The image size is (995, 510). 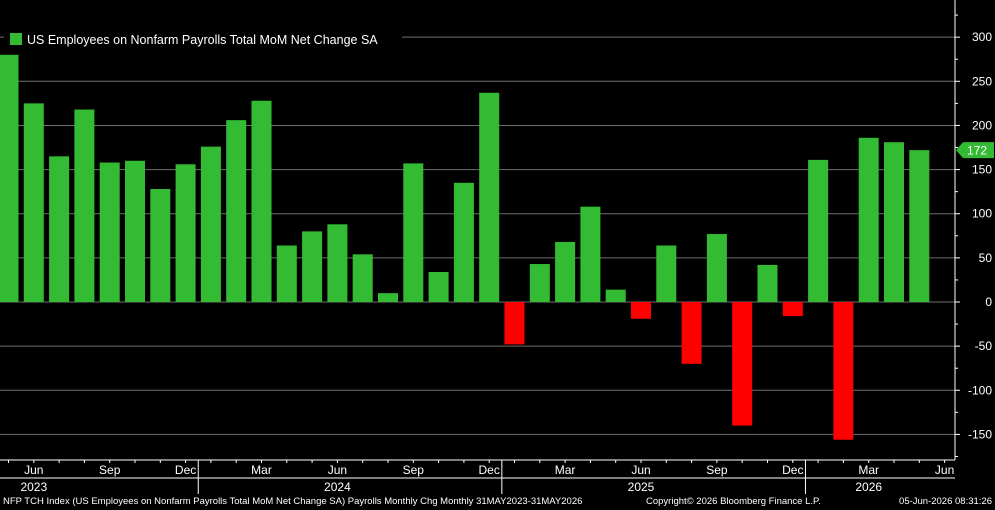 What do you see at coordinates (982, 214) in the screenshot?
I see `y-tick-label: 100` at bounding box center [982, 214].